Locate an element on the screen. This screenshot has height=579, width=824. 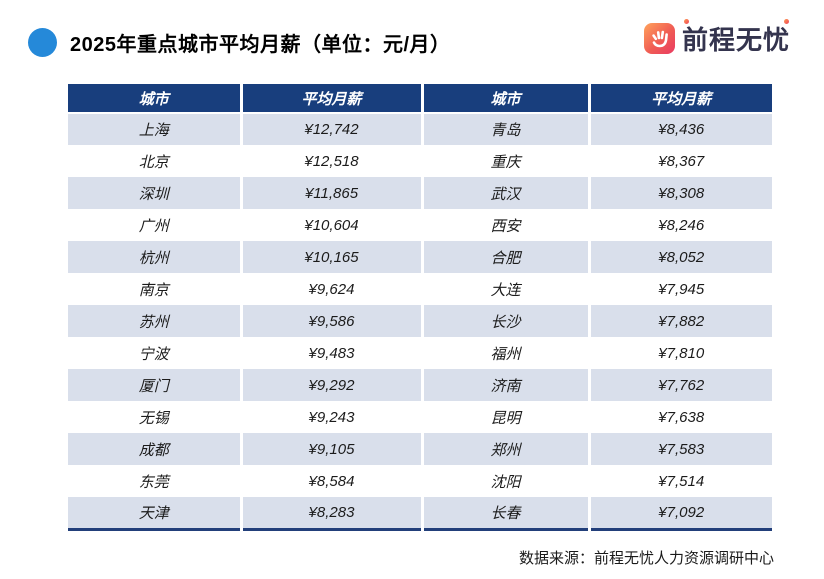
city-cell: 重庆 is located at coordinates (506, 161).